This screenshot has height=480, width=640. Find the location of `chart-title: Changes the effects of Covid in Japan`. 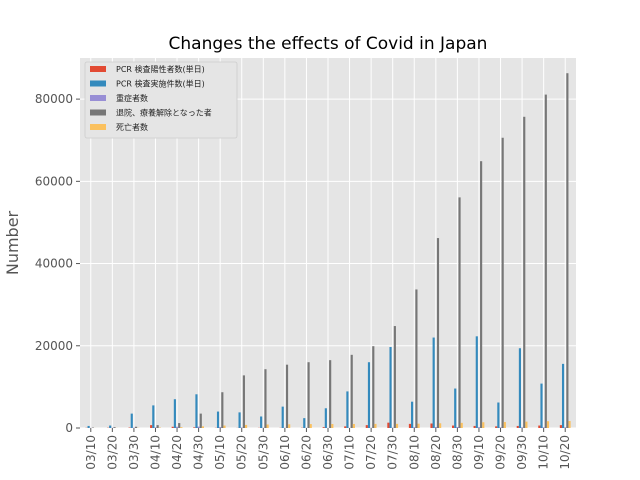

chart-title: Changes the effects of Covid in Japan is located at coordinates (328, 44).